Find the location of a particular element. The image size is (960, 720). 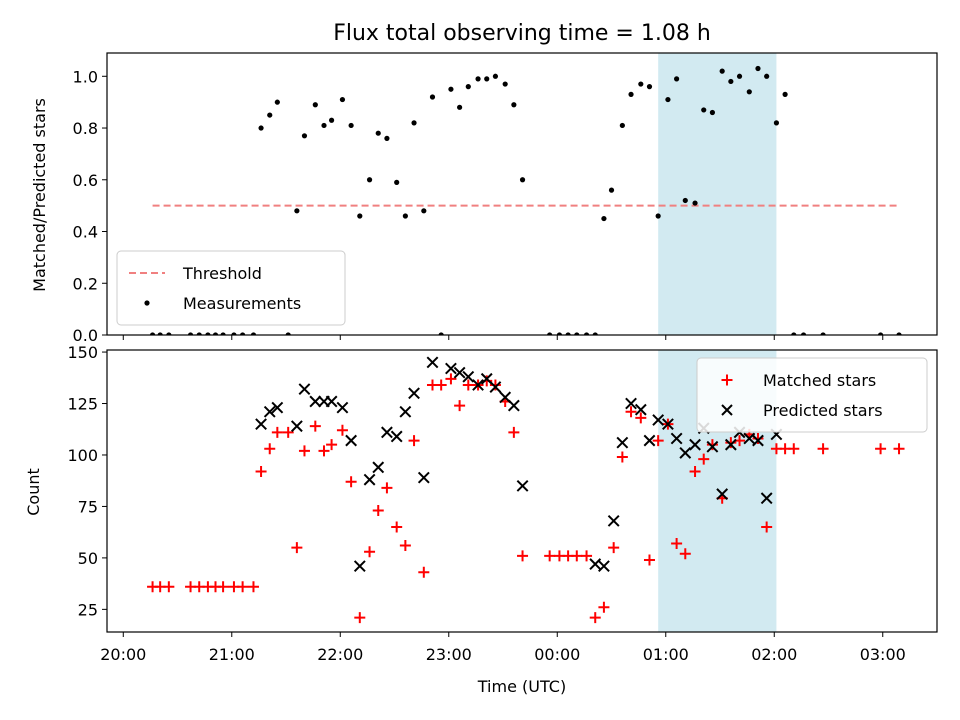

y-axis-label-ratio: Matched/Predicted stars is located at coordinates (39, 195).